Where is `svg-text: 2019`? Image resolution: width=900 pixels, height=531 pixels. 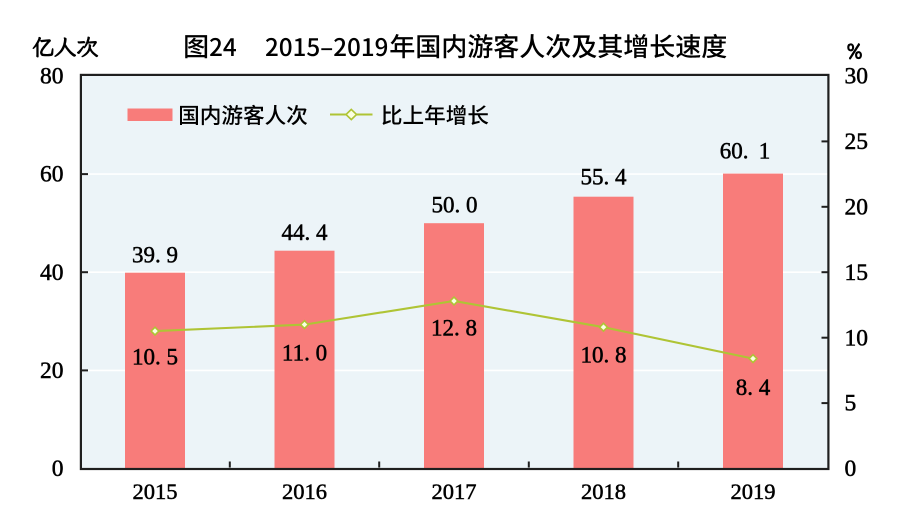 svg-text: 2019 is located at coordinates (753, 491).